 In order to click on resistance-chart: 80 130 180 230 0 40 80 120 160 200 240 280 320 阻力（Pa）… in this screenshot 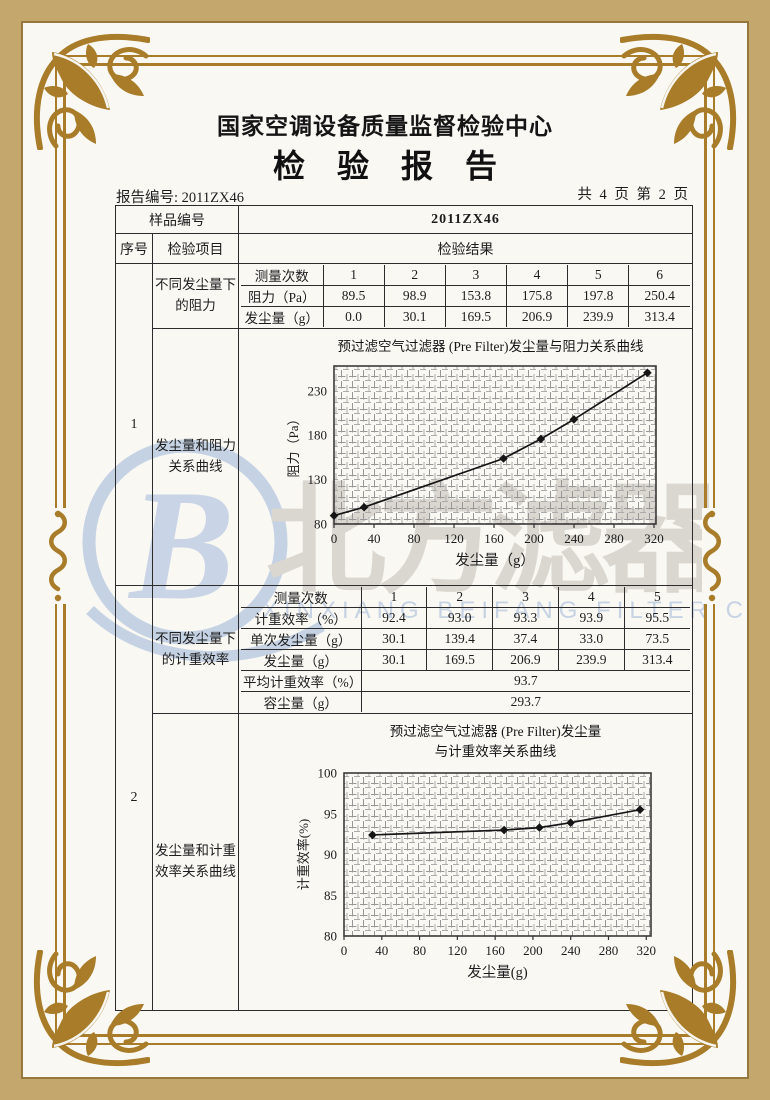, I will do `click(475, 467)`.